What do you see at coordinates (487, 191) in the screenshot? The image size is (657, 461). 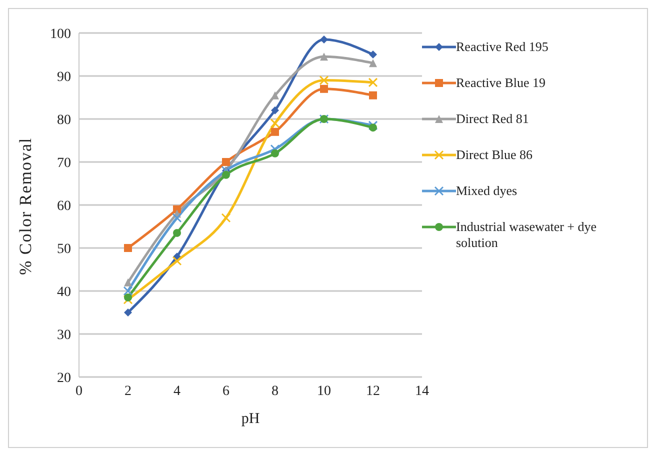 I see `legend-label: Mixed dyes` at bounding box center [487, 191].